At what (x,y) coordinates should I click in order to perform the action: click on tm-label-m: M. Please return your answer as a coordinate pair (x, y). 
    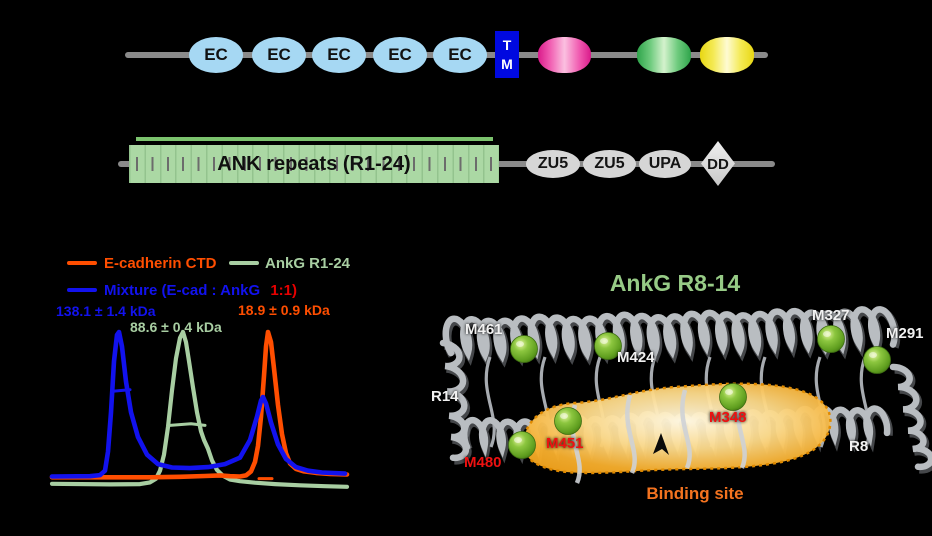
    Looking at the image, I should click on (507, 63).